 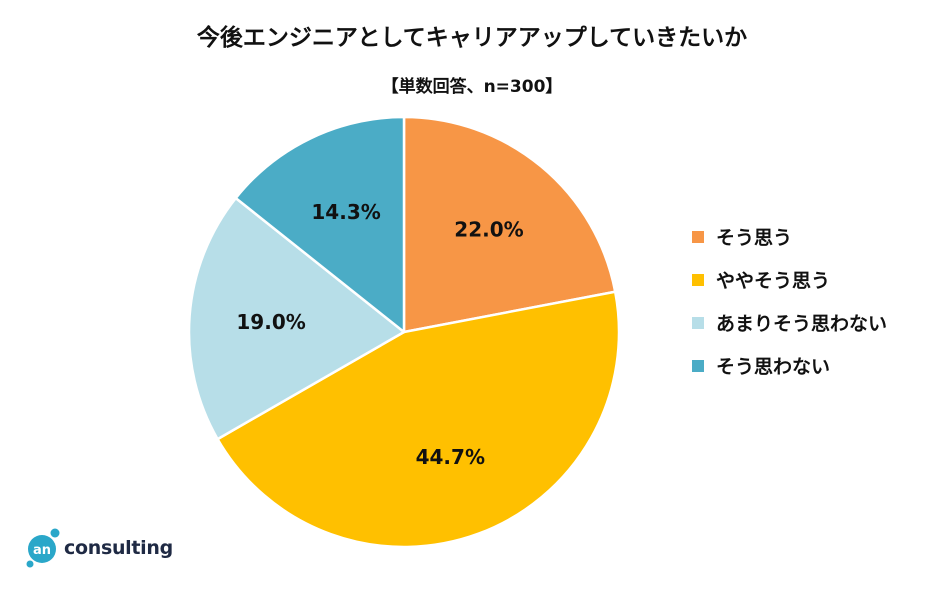 What do you see at coordinates (773, 367) in the screenshot?
I see `legend-label: そう思わない` at bounding box center [773, 367].